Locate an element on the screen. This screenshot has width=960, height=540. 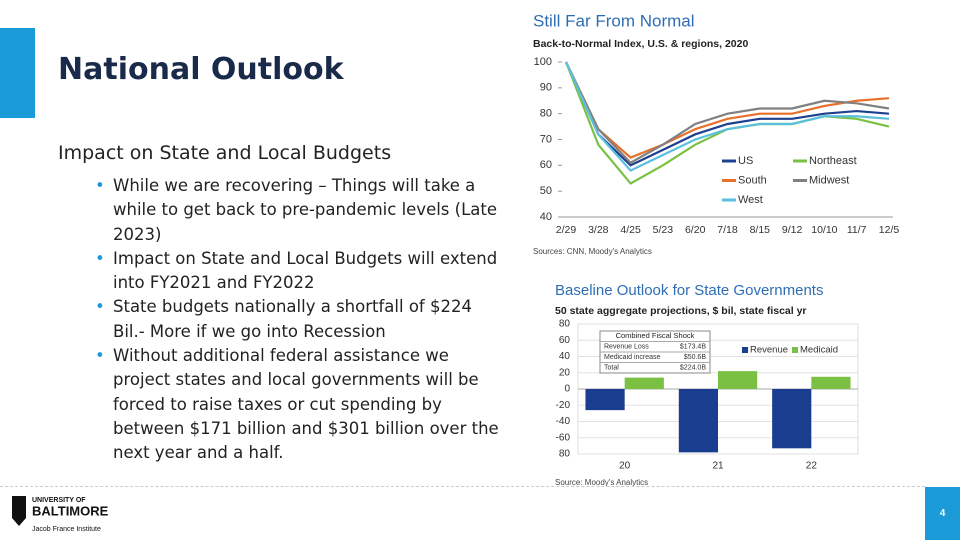
logo-top: UNIVERSITY OF is located at coordinates (59, 500).